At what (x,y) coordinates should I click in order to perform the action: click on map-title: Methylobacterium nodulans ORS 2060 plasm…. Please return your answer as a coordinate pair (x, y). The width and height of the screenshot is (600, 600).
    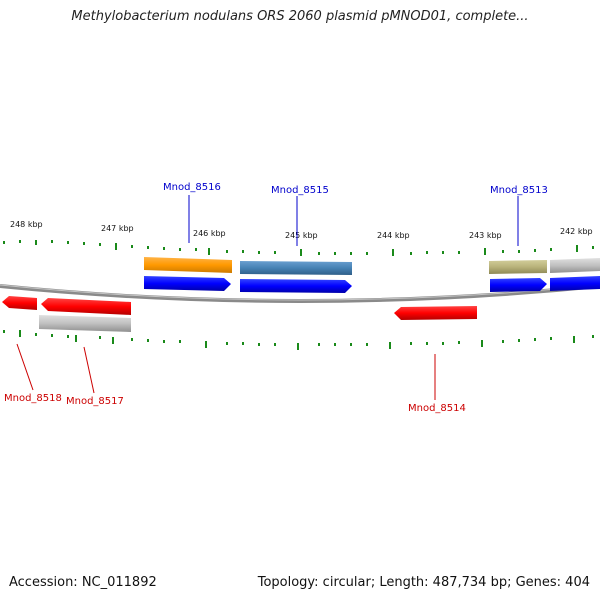
    Looking at the image, I should click on (300, 16).